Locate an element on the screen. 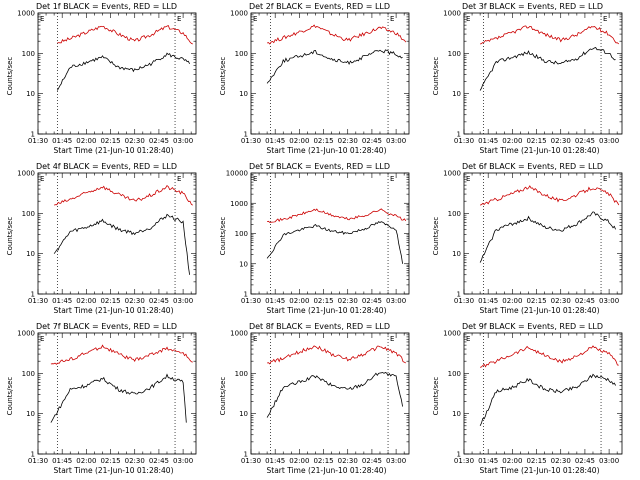  panel-title: Det 6f BLACK = Events, RED = LLD is located at coordinates (532, 166).